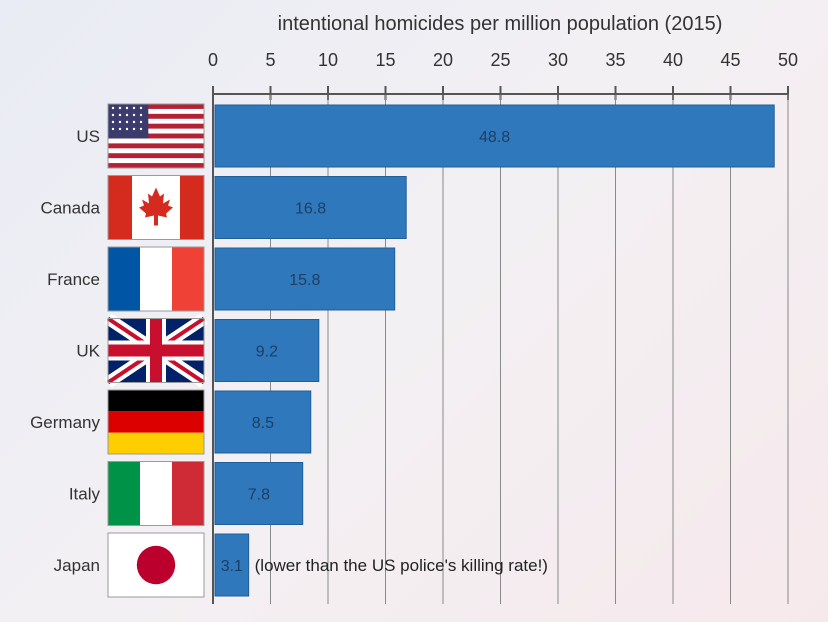 The width and height of the screenshot is (828, 622). Describe the element at coordinates (730, 60) in the screenshot. I see `x-tick-label: 45` at that location.